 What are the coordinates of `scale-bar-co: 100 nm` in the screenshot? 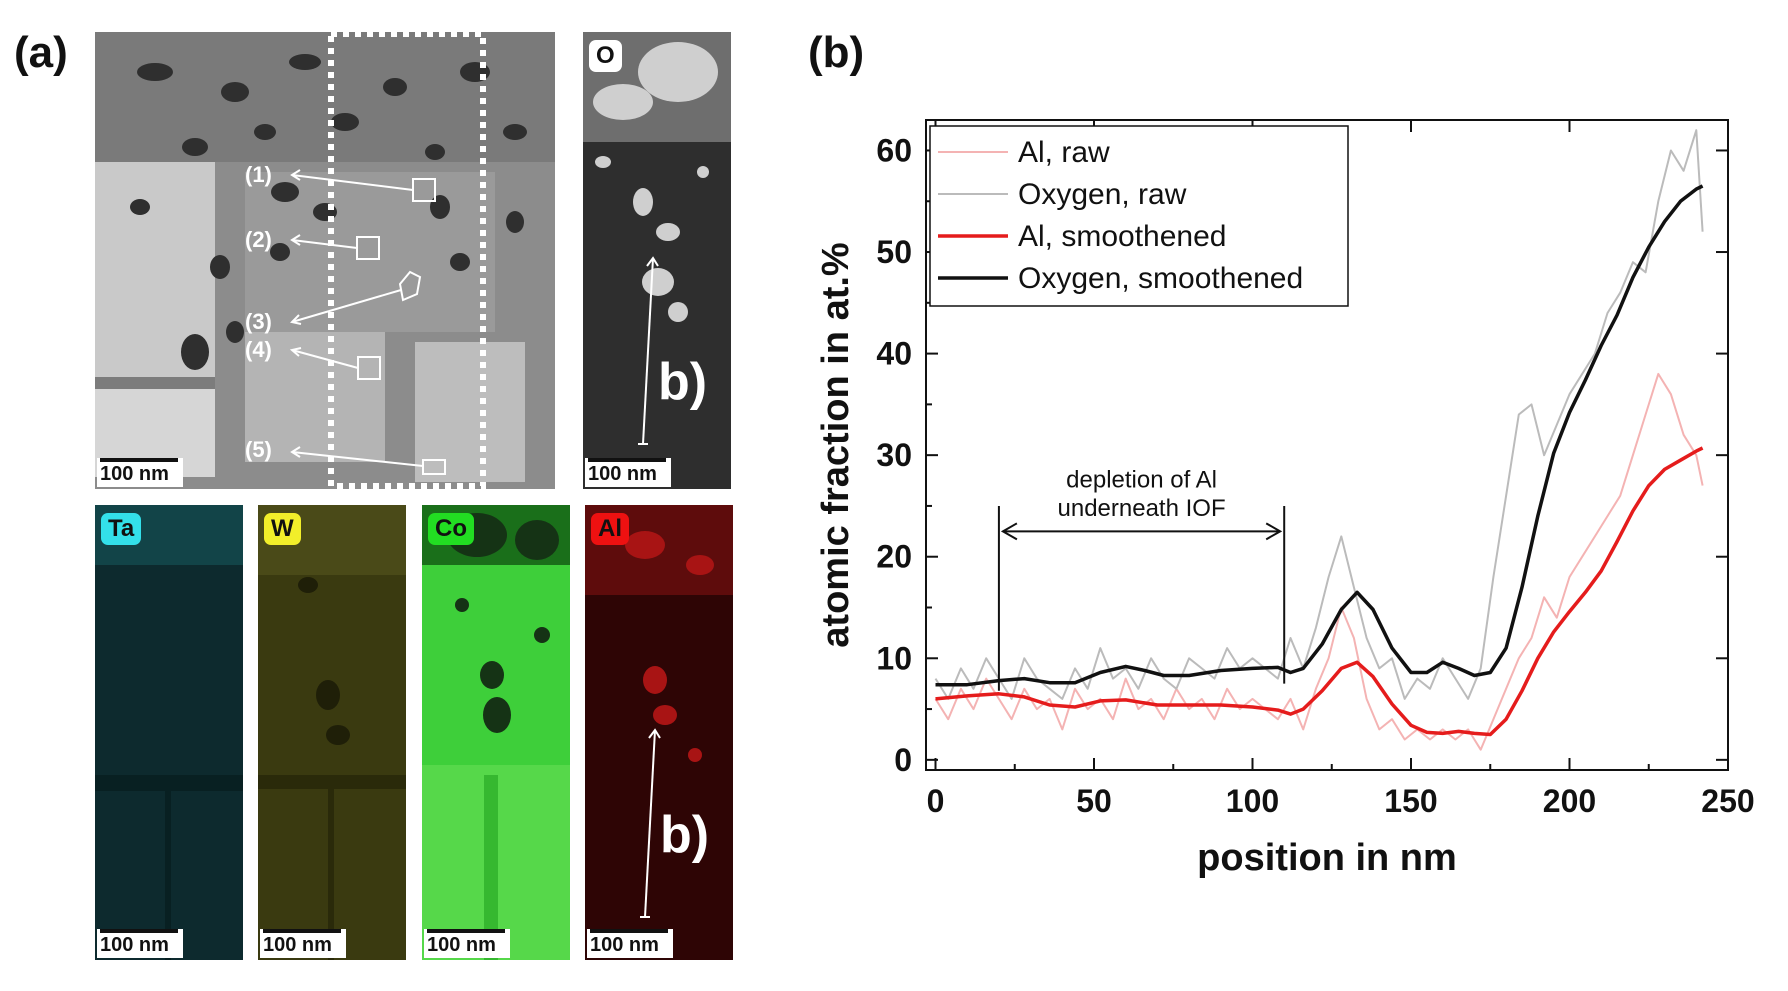 It's located at (467, 943).